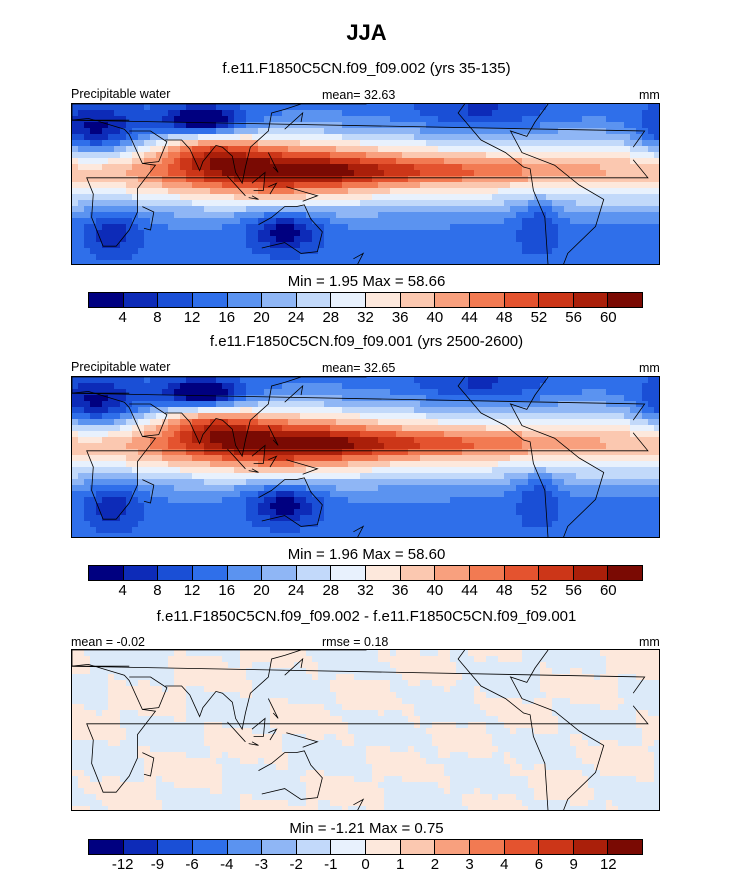 The width and height of the screenshot is (733, 877). What do you see at coordinates (649, 368) in the screenshot?
I see `panel-2-units-label: mm` at bounding box center [649, 368].